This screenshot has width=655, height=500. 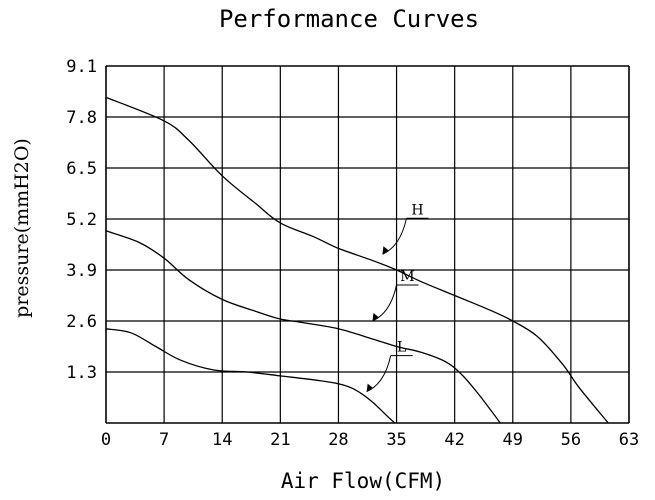 I want to click on y-tick-label: 6.5, so click(x=81, y=169).